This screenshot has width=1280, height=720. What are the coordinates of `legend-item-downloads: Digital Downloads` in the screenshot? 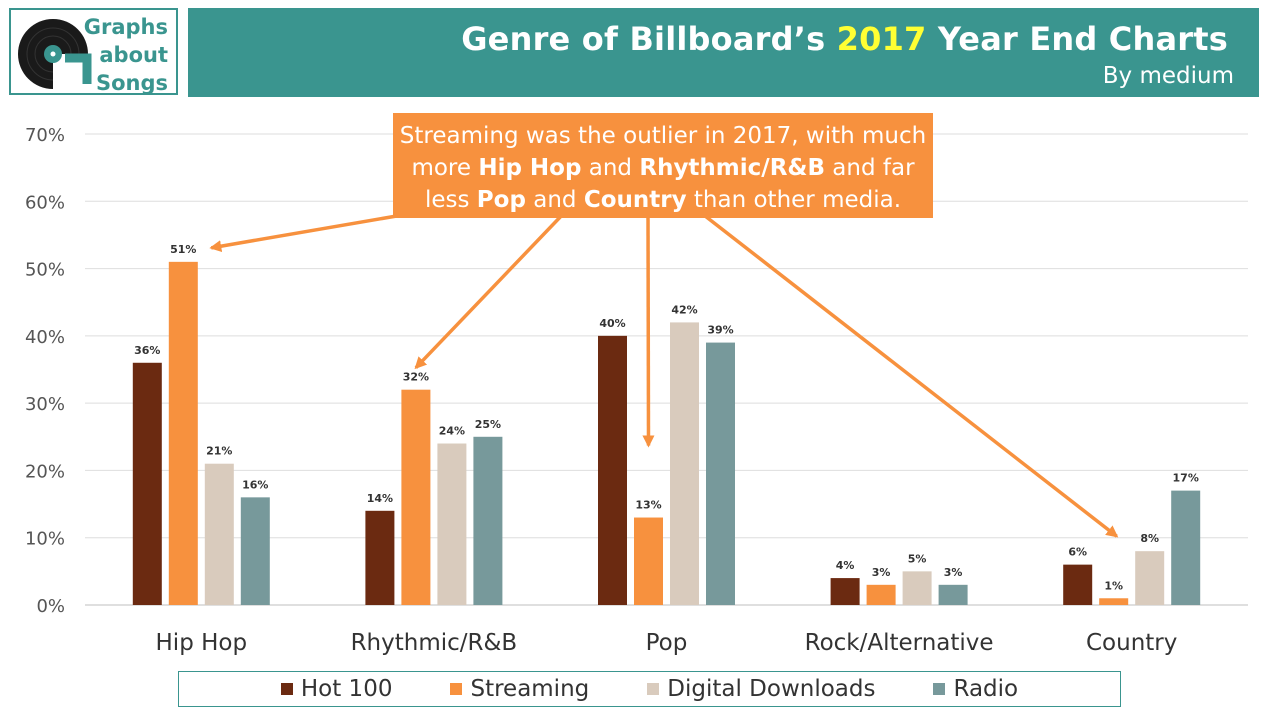 It's located at (761, 689).